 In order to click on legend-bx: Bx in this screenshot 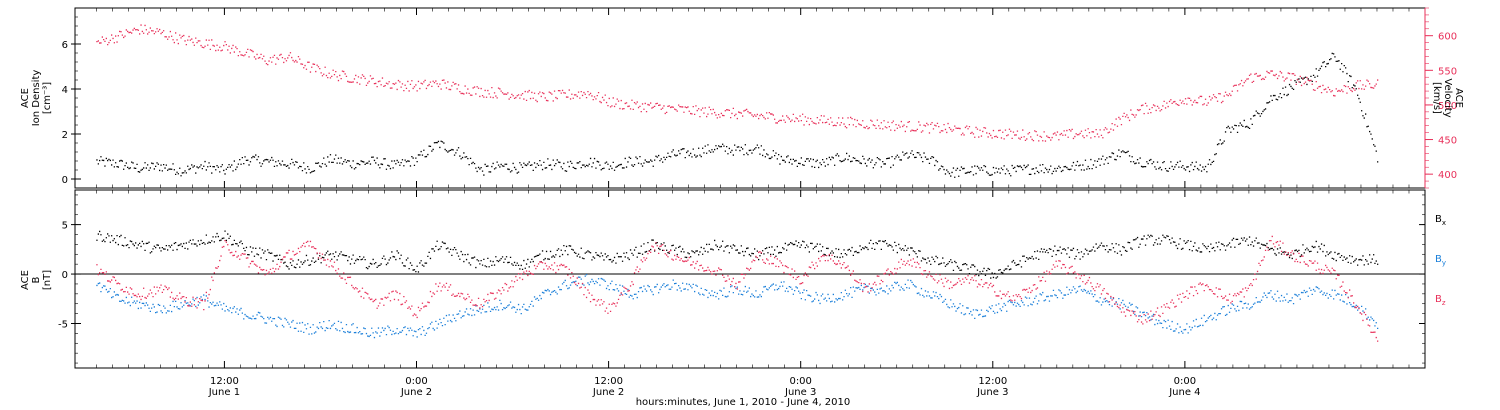, I will do `click(1440, 220)`.